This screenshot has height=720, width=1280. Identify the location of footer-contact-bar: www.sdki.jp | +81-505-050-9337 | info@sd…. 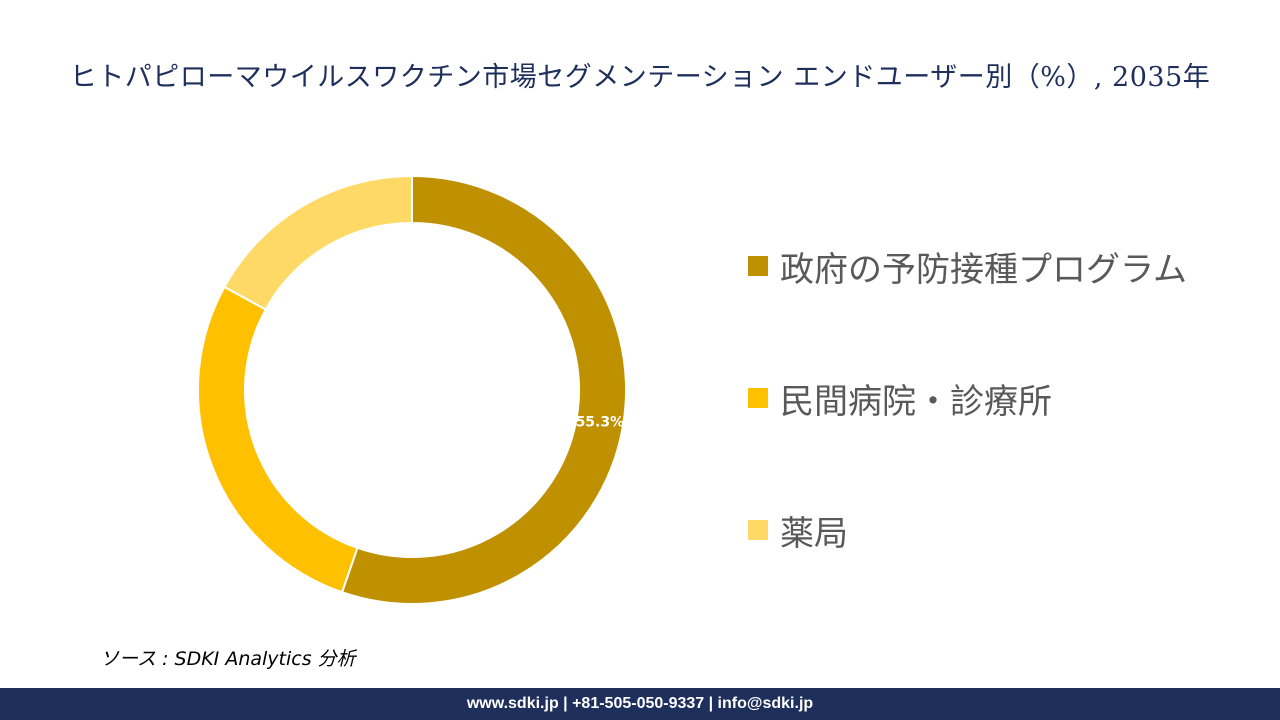
(640, 704).